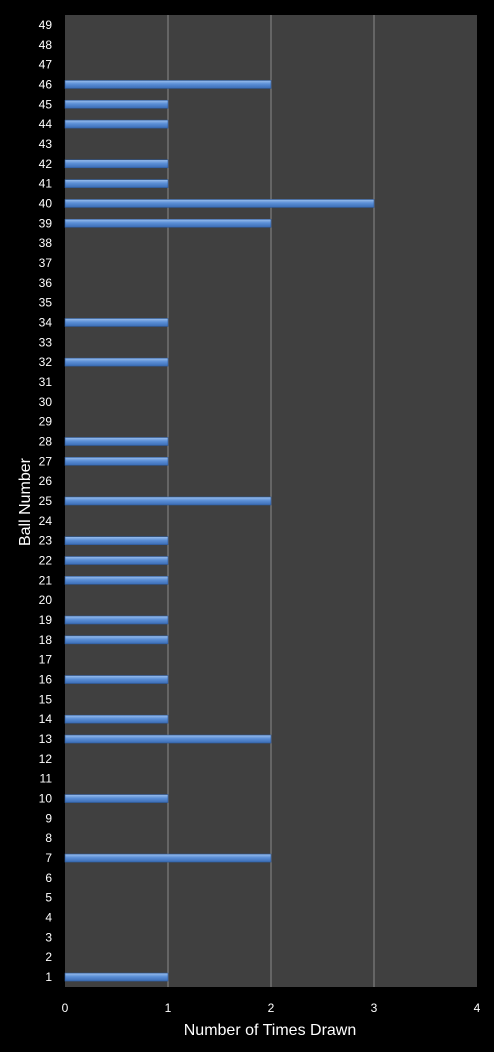 The height and width of the screenshot is (1052, 494). What do you see at coordinates (46, 699) in the screenshot?
I see `y-tick-label: 15` at bounding box center [46, 699].